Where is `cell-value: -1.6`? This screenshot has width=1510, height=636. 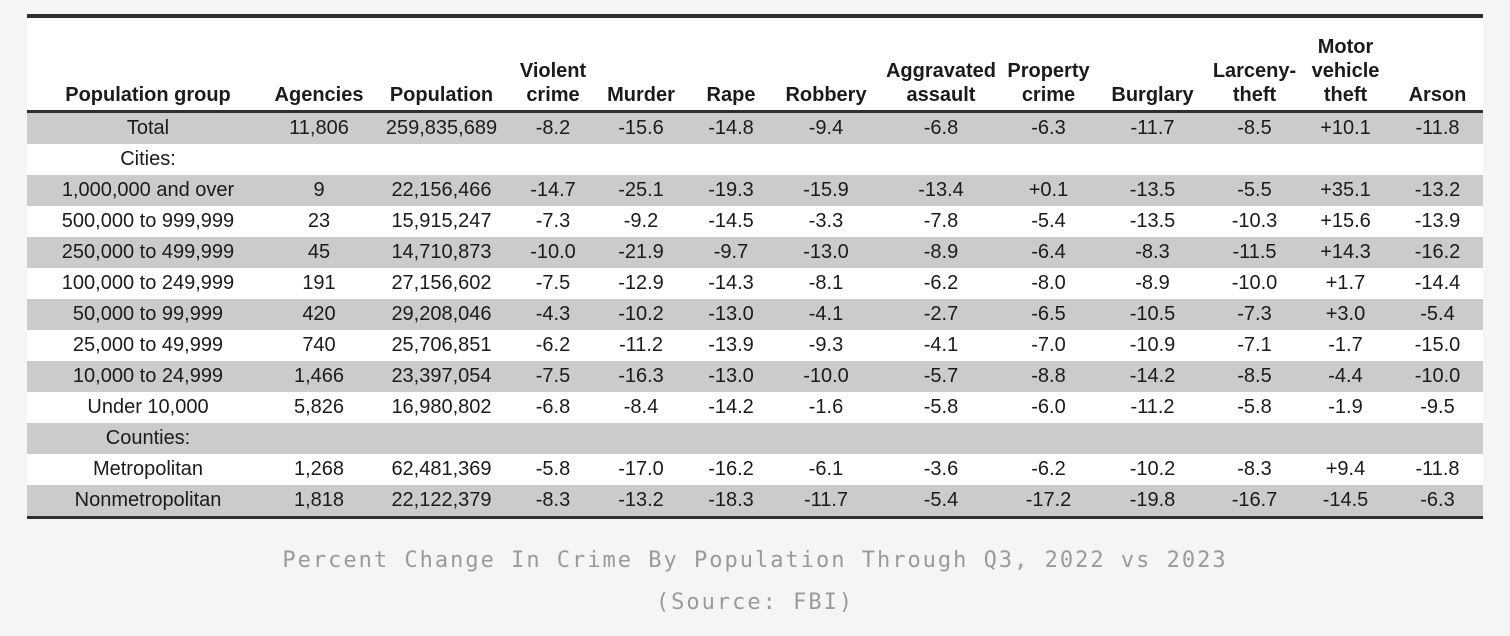 cell-value: -1.6 is located at coordinates (826, 407).